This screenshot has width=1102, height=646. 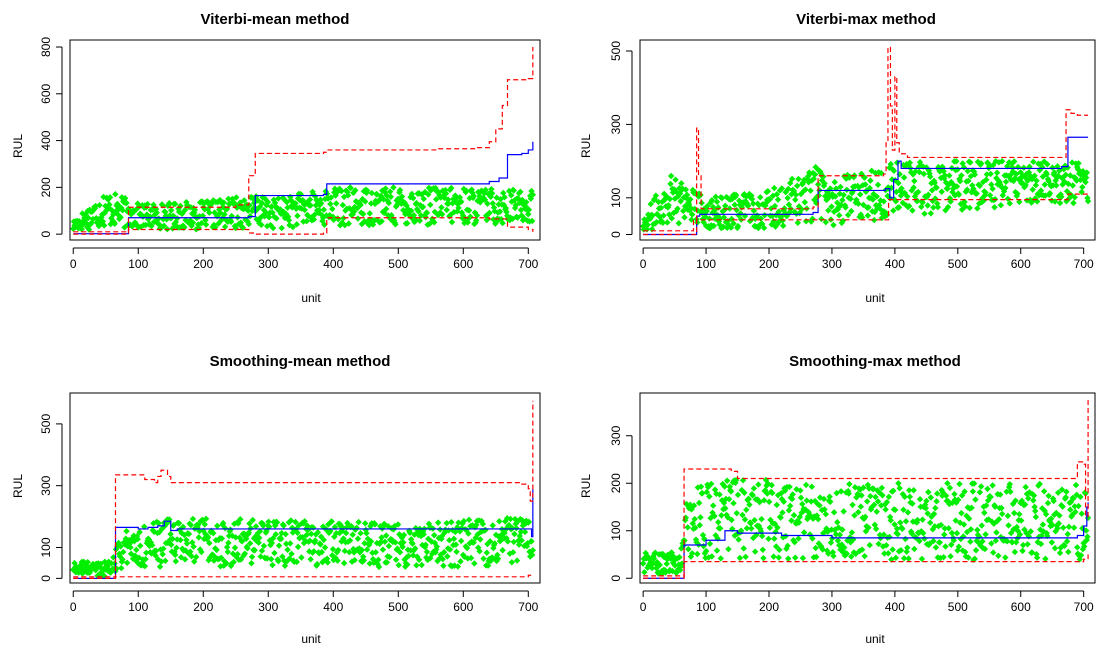 What do you see at coordinates (333, 264) in the screenshot?
I see `x-tick-label: 400` at bounding box center [333, 264].